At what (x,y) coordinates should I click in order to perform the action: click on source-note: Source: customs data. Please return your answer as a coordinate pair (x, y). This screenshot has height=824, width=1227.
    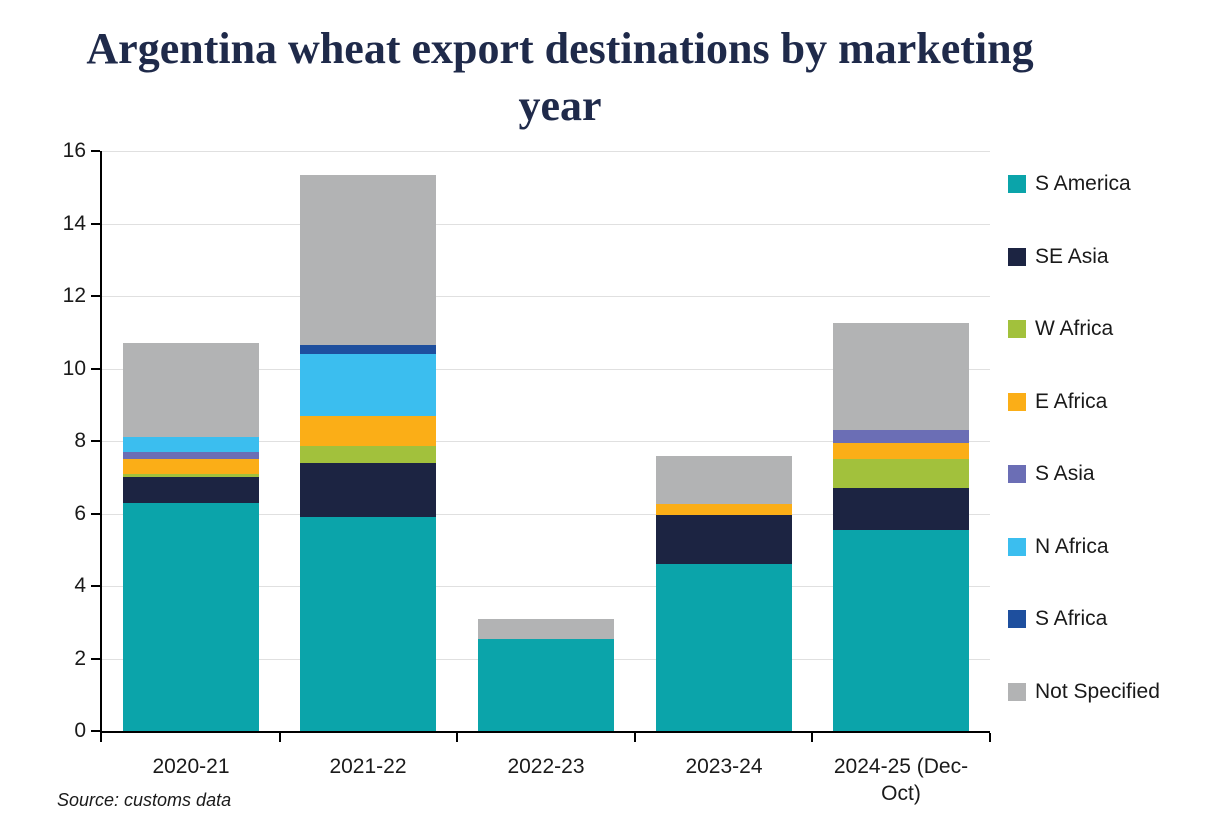
    Looking at the image, I should click on (144, 800).